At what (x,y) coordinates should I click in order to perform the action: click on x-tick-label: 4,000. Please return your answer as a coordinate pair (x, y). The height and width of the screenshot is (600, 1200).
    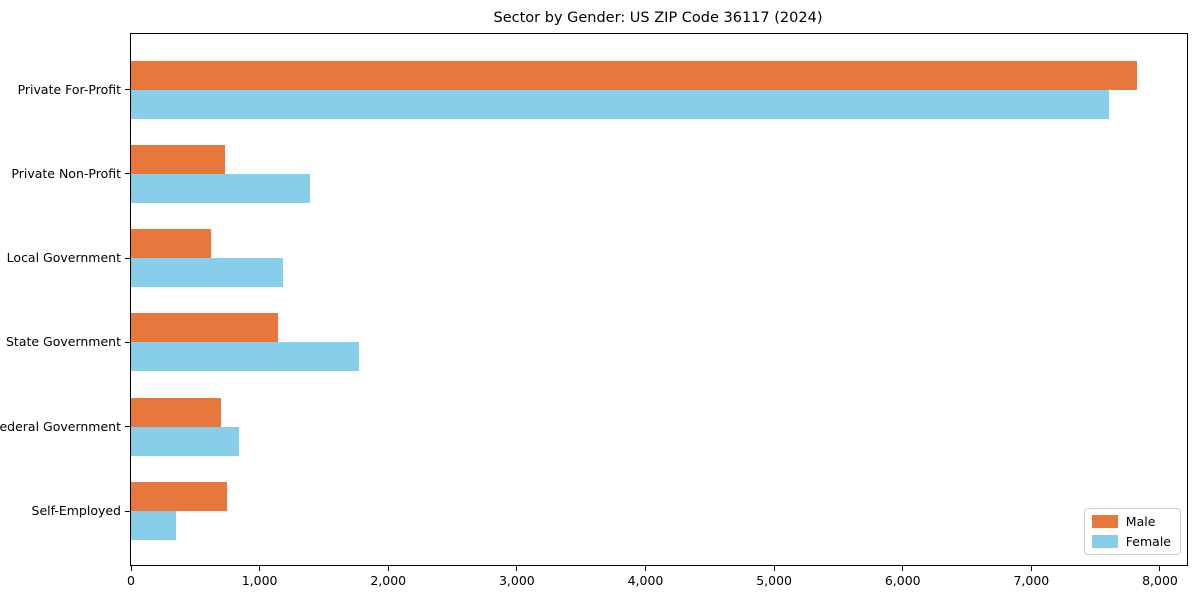
    Looking at the image, I should click on (645, 580).